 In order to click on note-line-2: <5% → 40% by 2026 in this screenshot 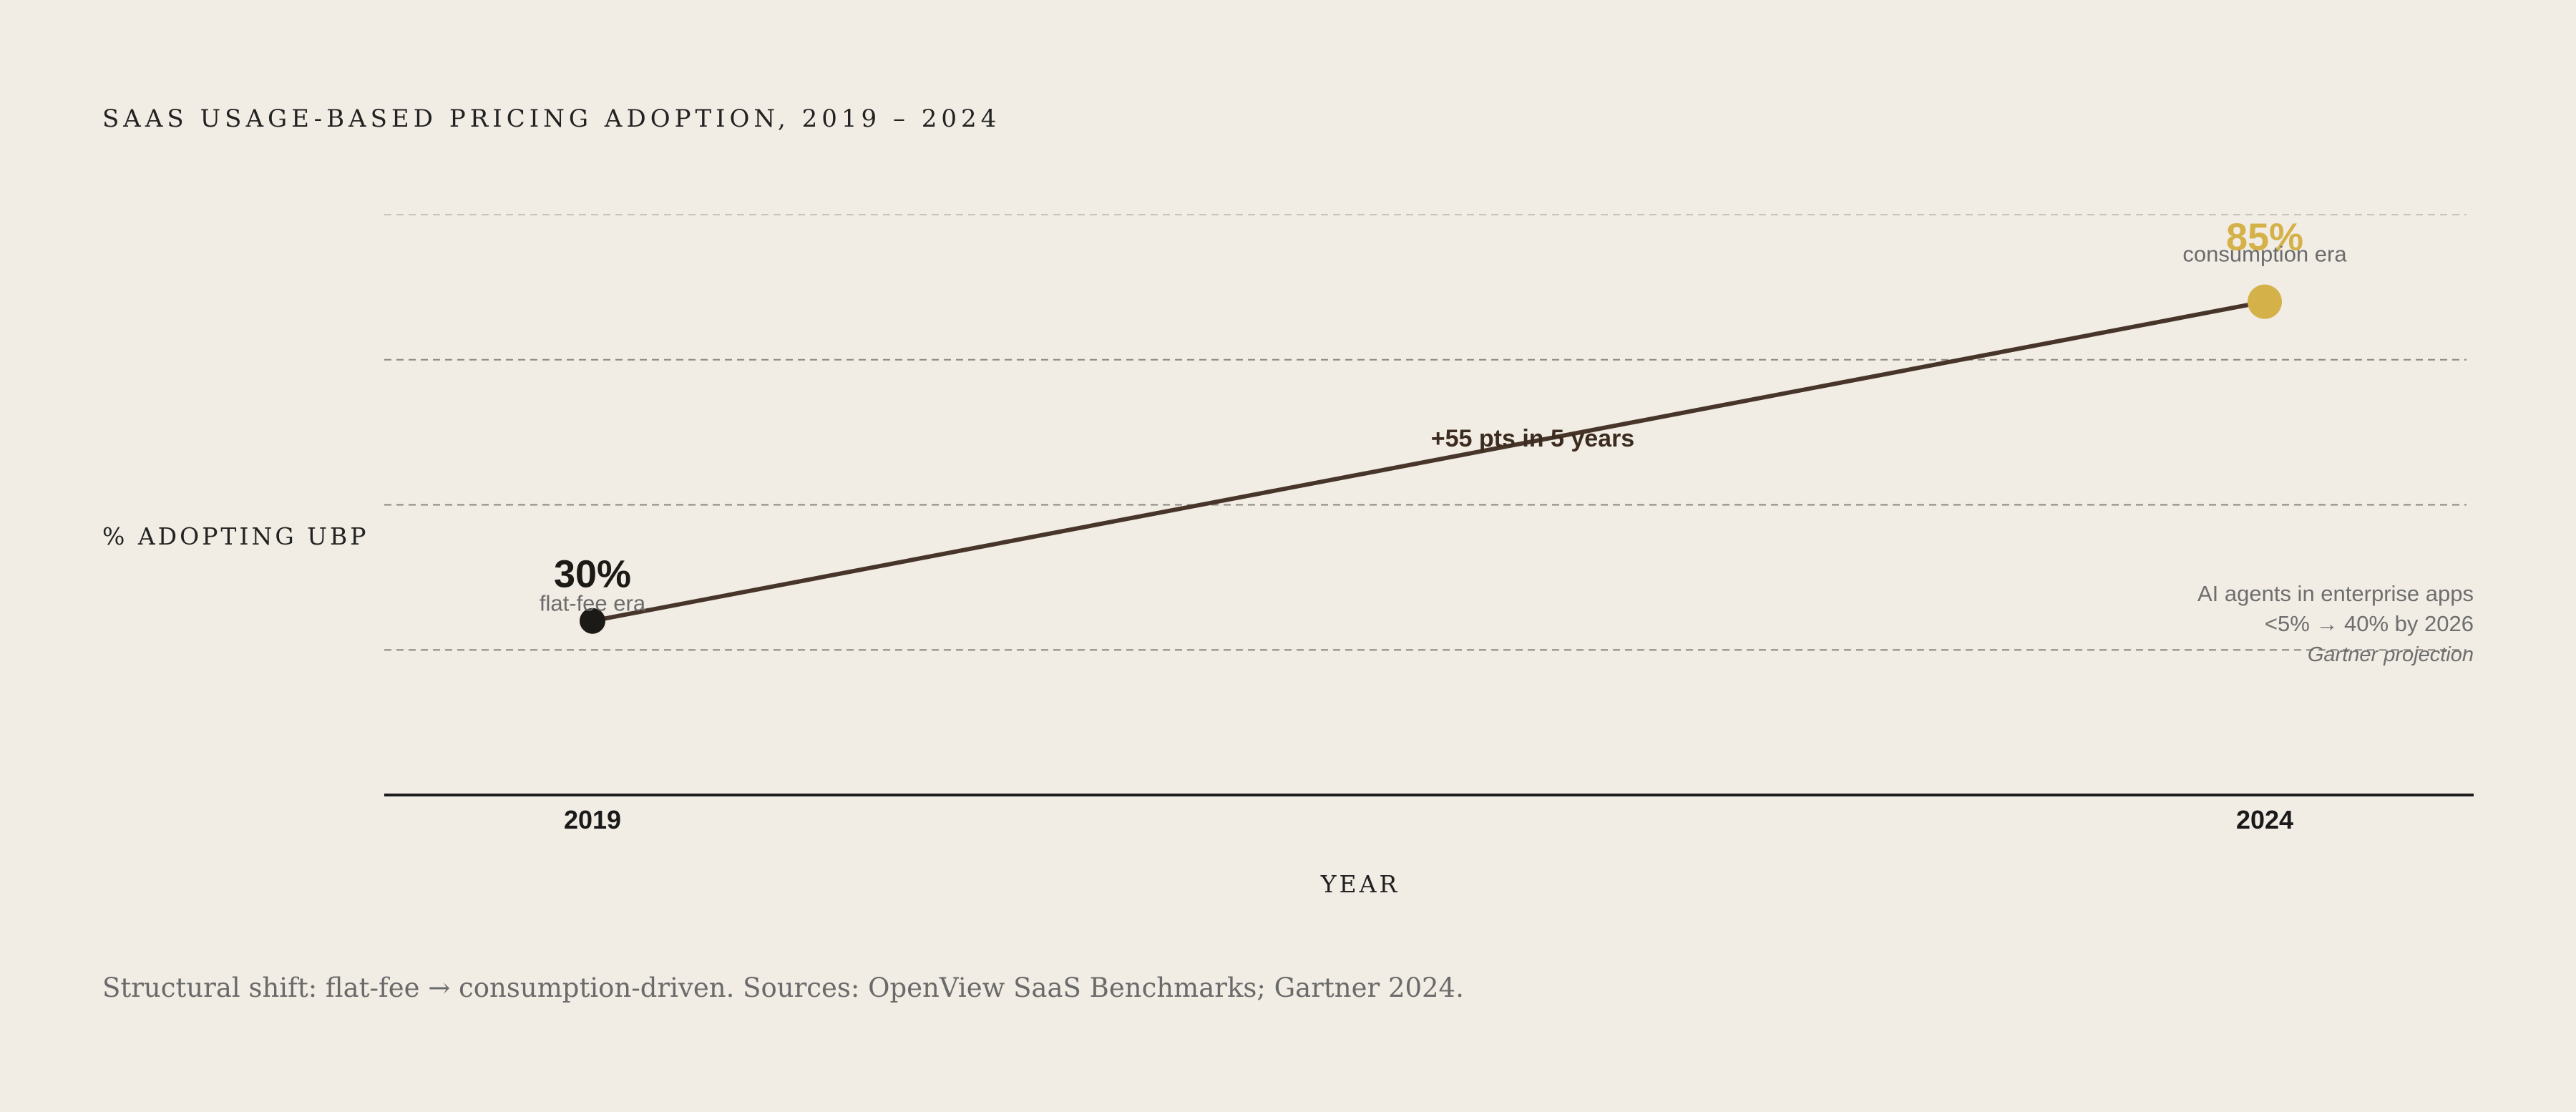, I will do `click(2369, 623)`.